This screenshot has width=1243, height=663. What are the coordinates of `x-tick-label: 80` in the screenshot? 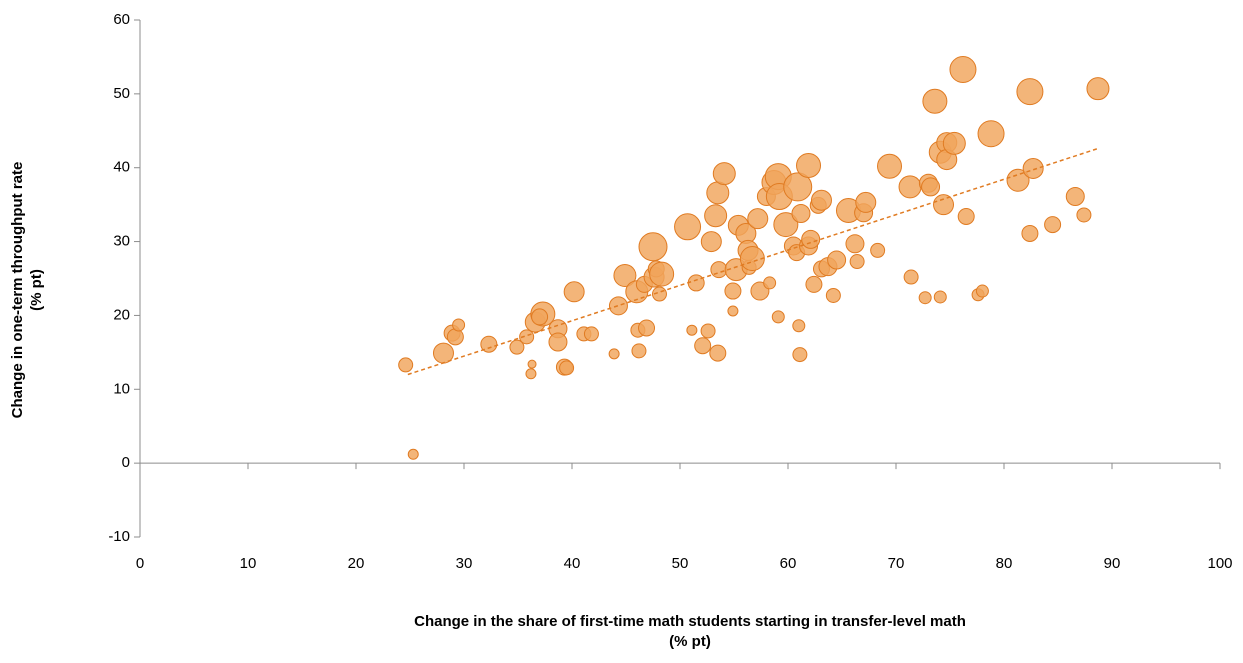 It's located at (1004, 563).